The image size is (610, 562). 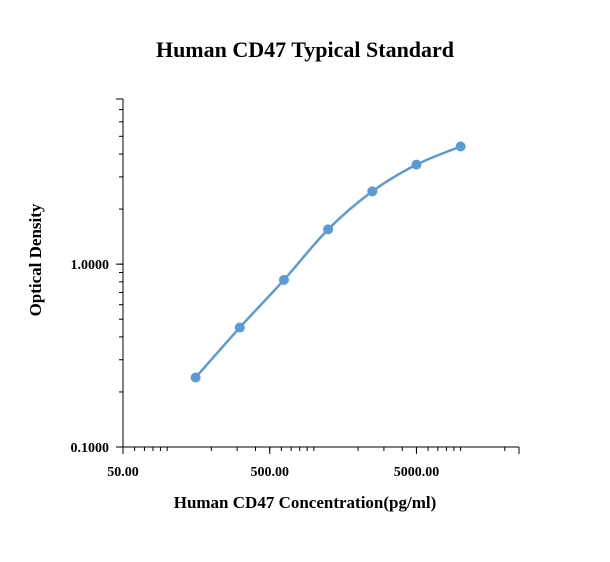 I want to click on x-axis-label: Human CD47 Concentration(pg/ml), so click(x=305, y=502).